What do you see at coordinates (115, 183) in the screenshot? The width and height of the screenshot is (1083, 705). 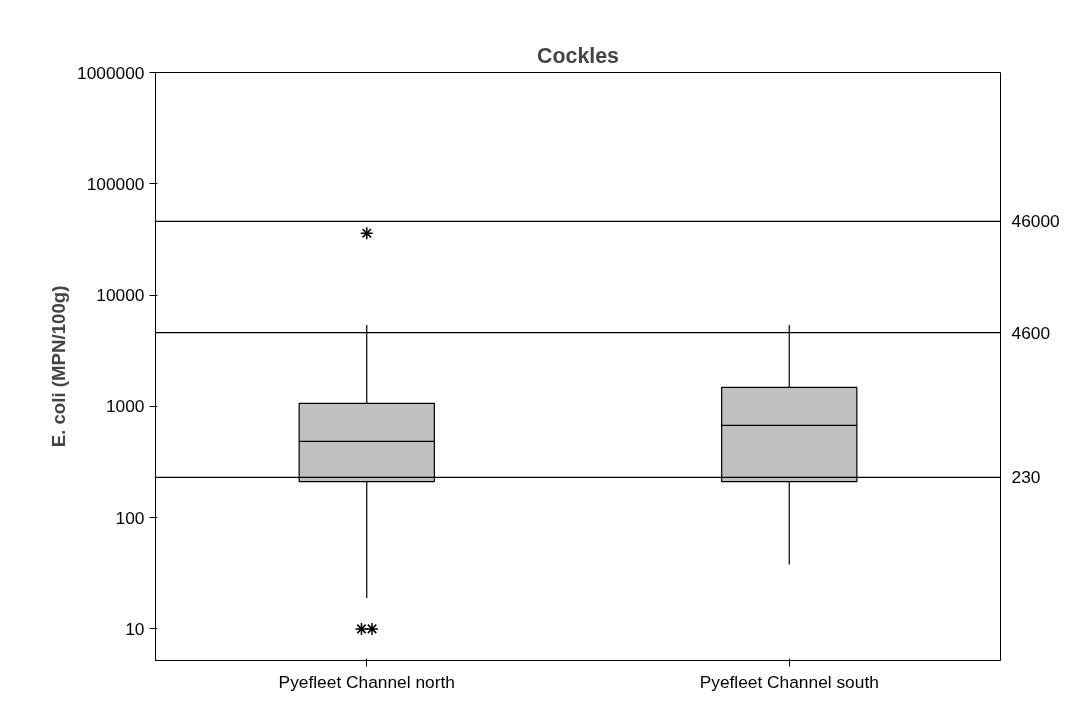 I see `y-tick-label: 100000` at bounding box center [115, 183].